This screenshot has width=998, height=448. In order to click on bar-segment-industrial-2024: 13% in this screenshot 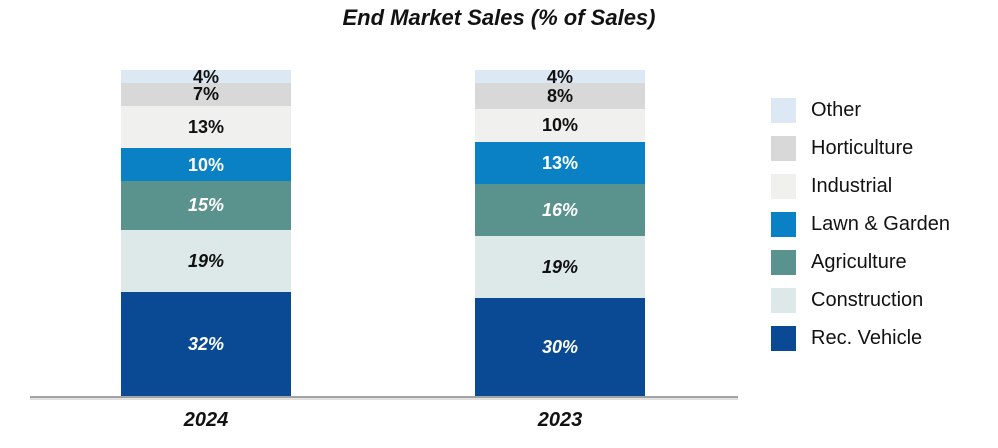, I will do `click(206, 127)`.